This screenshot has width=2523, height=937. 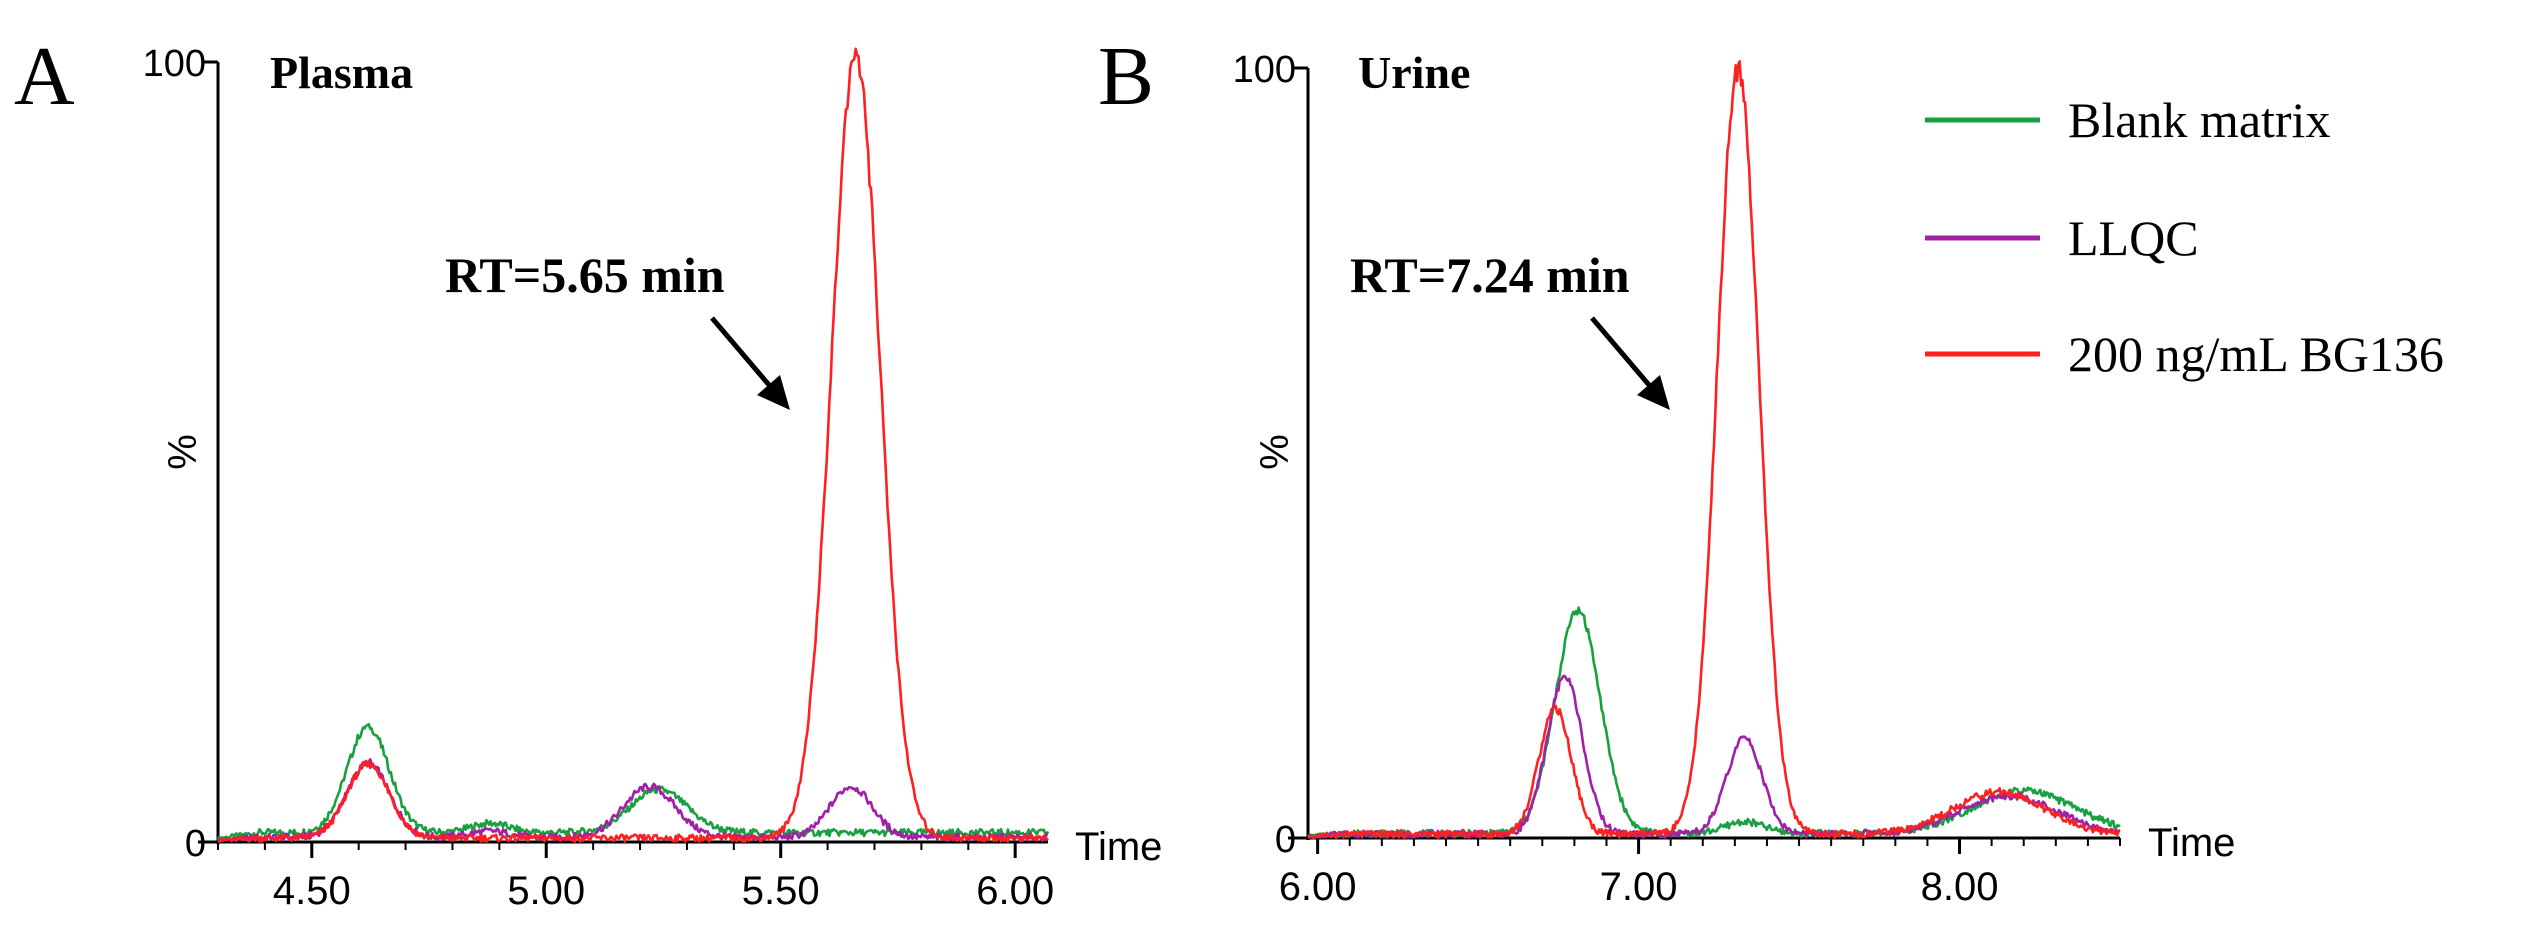 I want to click on x-tick-label: 7.00, so click(x=1639, y=887).